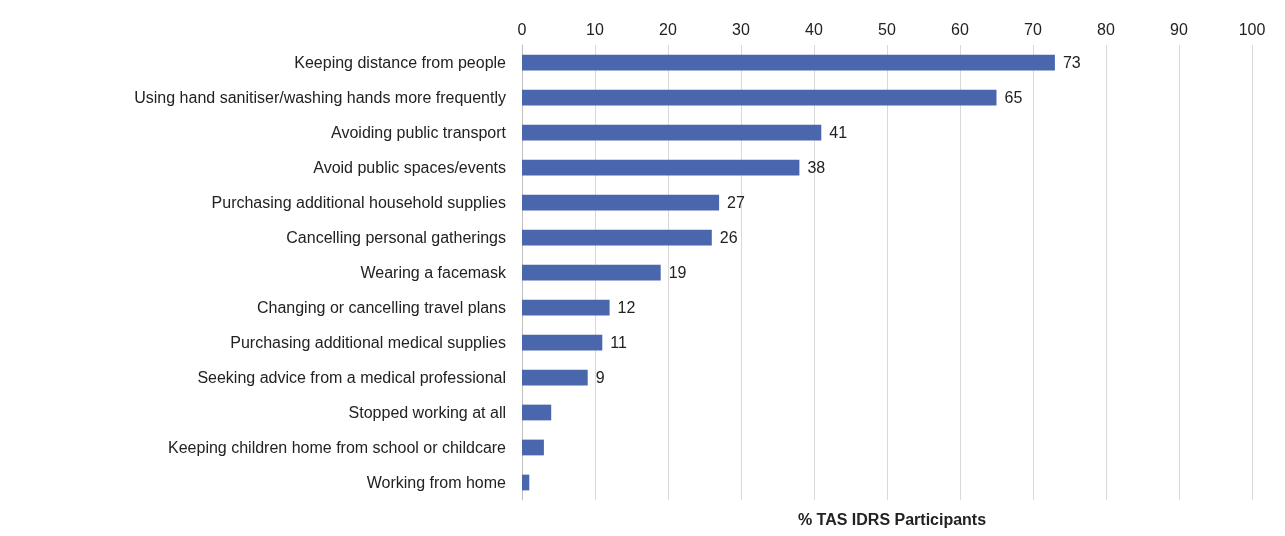 This screenshot has width=1285, height=536. What do you see at coordinates (728, 237) in the screenshot?
I see `data-label: 26` at bounding box center [728, 237].